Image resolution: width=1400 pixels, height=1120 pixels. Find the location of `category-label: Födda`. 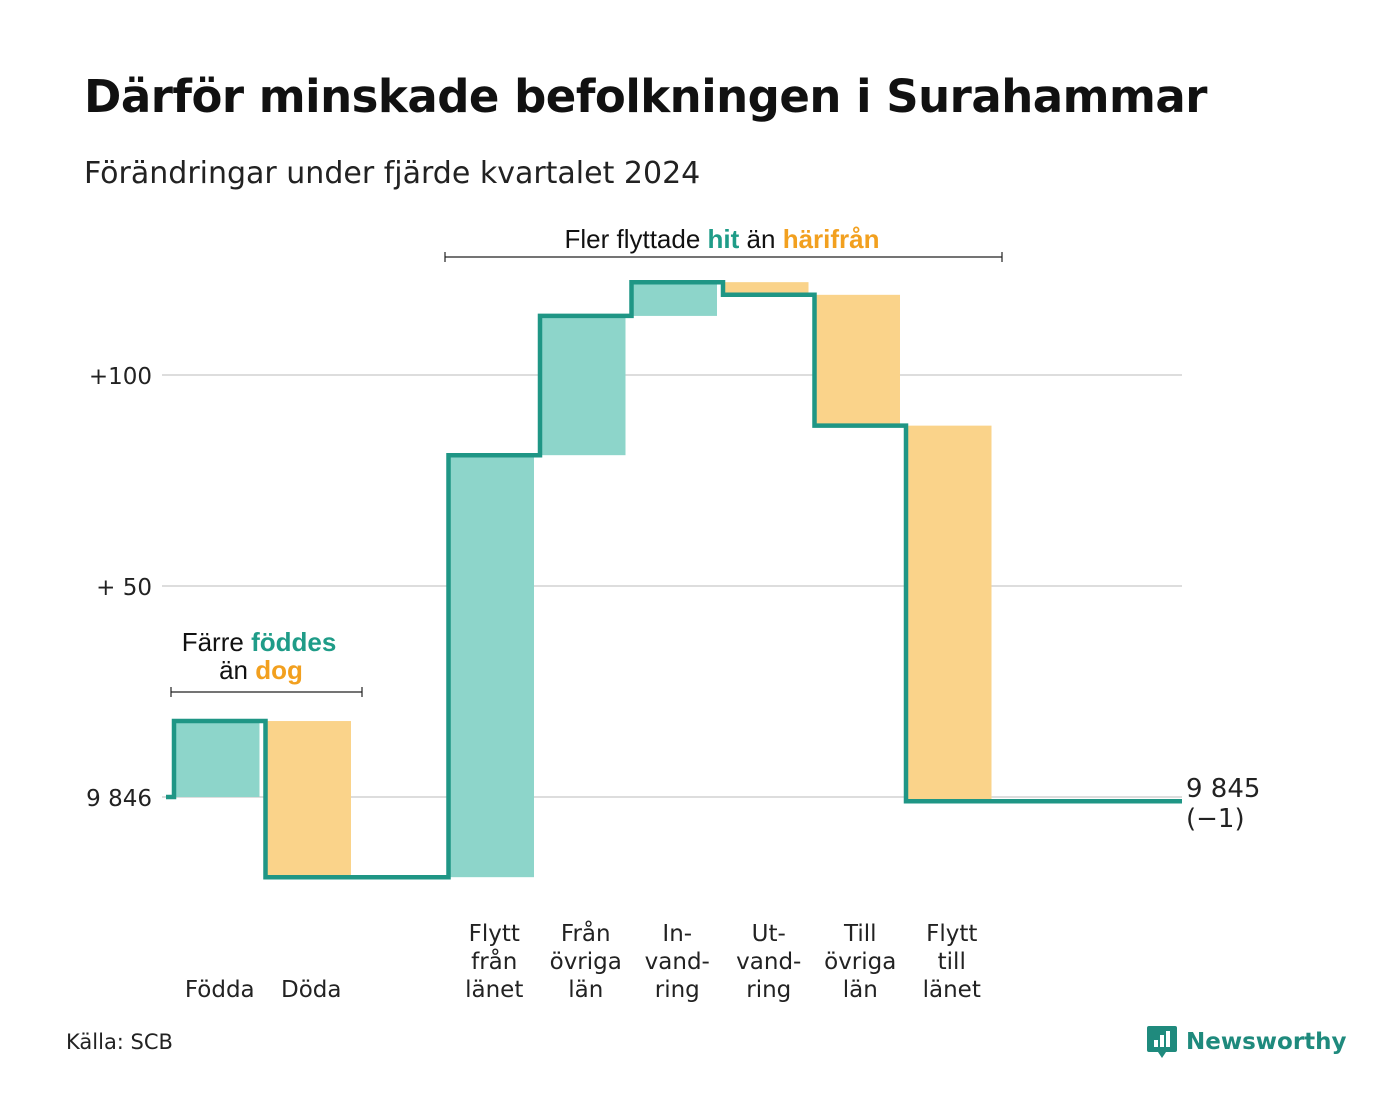

category-label: Födda is located at coordinates (220, 990).